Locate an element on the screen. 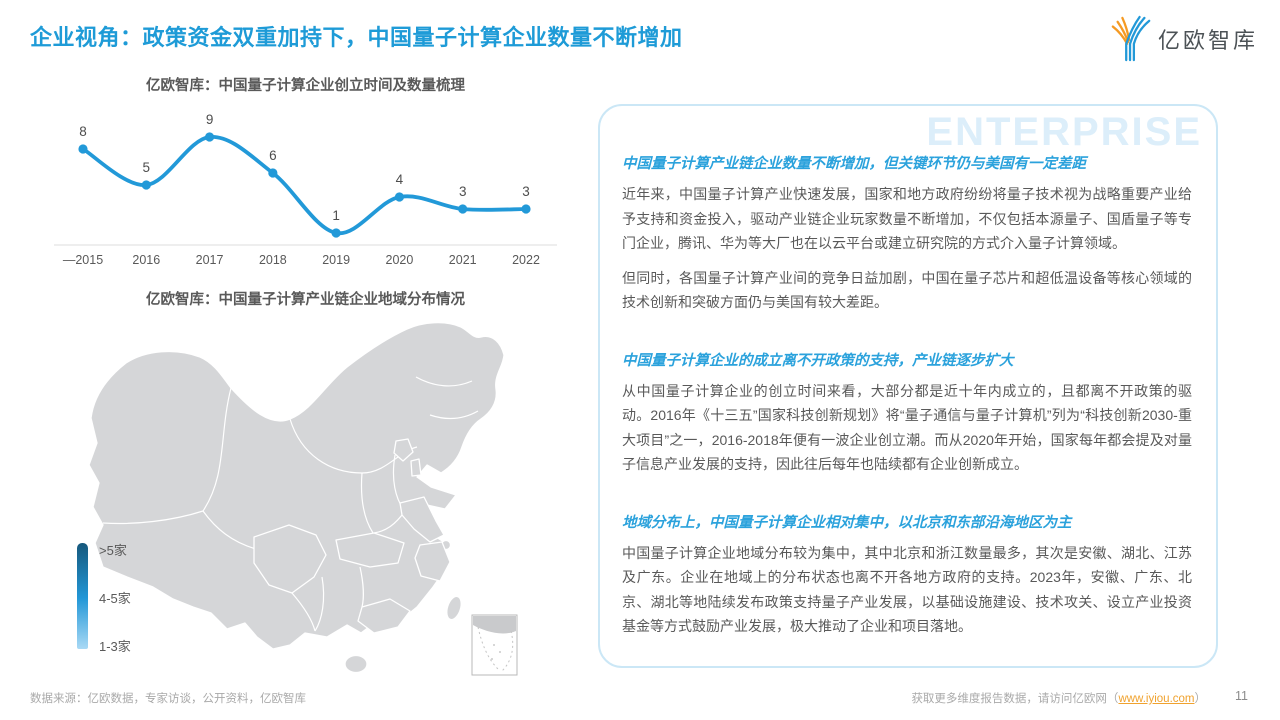  legend-label-mid: 4-5家 is located at coordinates (115, 598).